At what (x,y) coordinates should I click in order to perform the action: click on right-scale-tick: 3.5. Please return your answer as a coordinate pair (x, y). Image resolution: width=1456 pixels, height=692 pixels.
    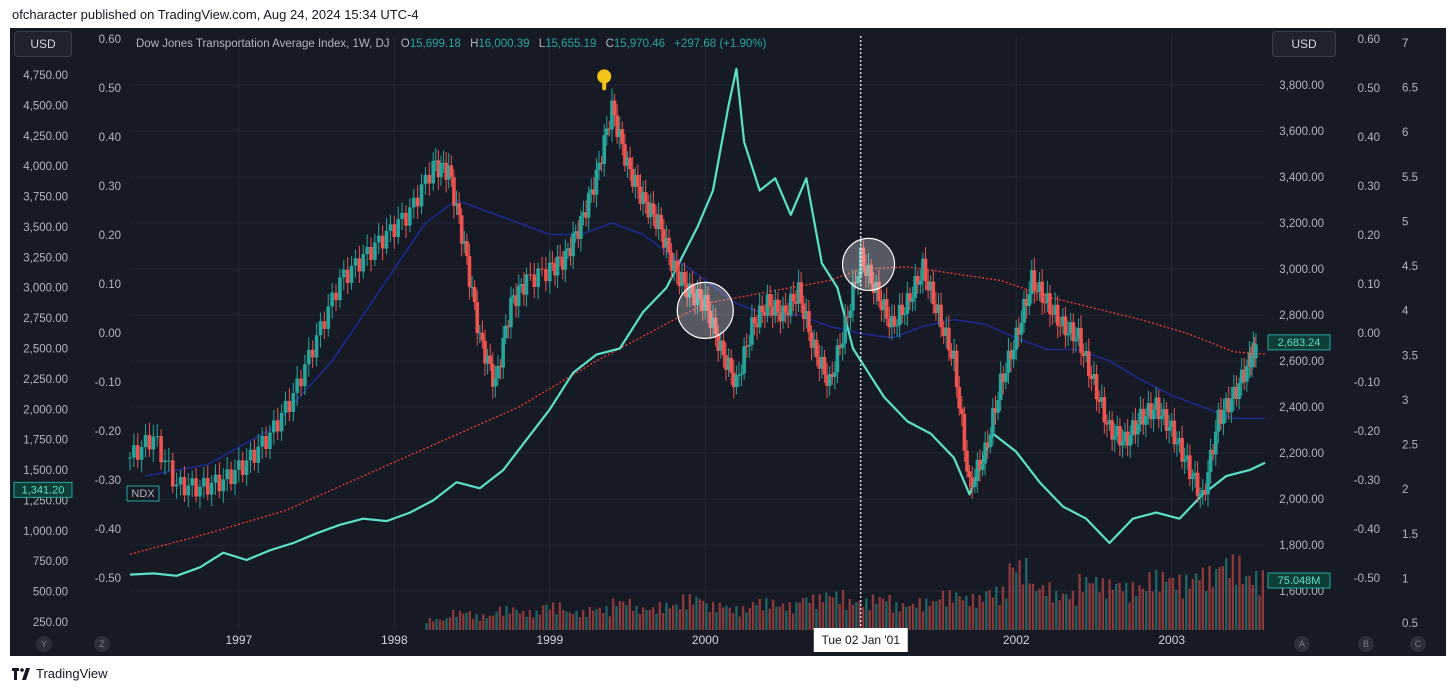
    Looking at the image, I should click on (1410, 356).